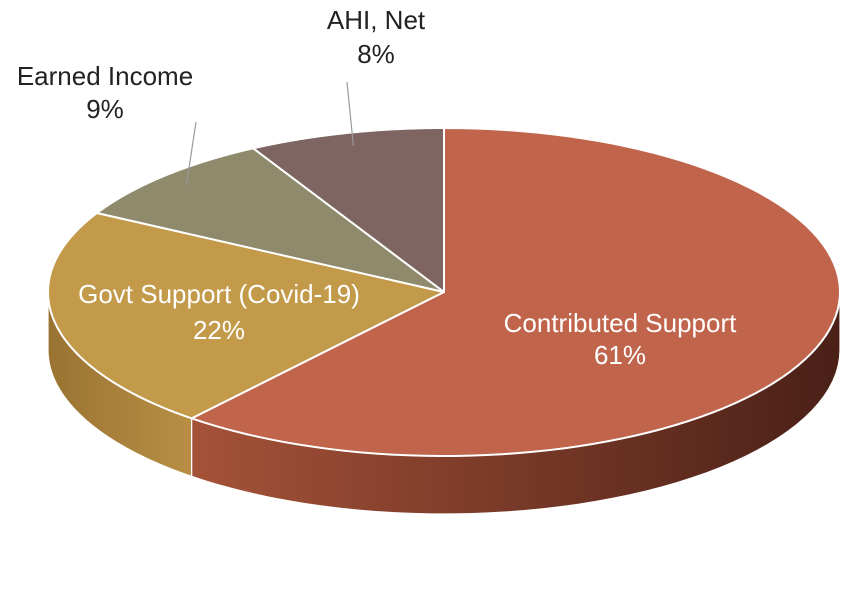 The height and width of the screenshot is (603, 844). I want to click on leader-line-earned-income, so click(191, 153).